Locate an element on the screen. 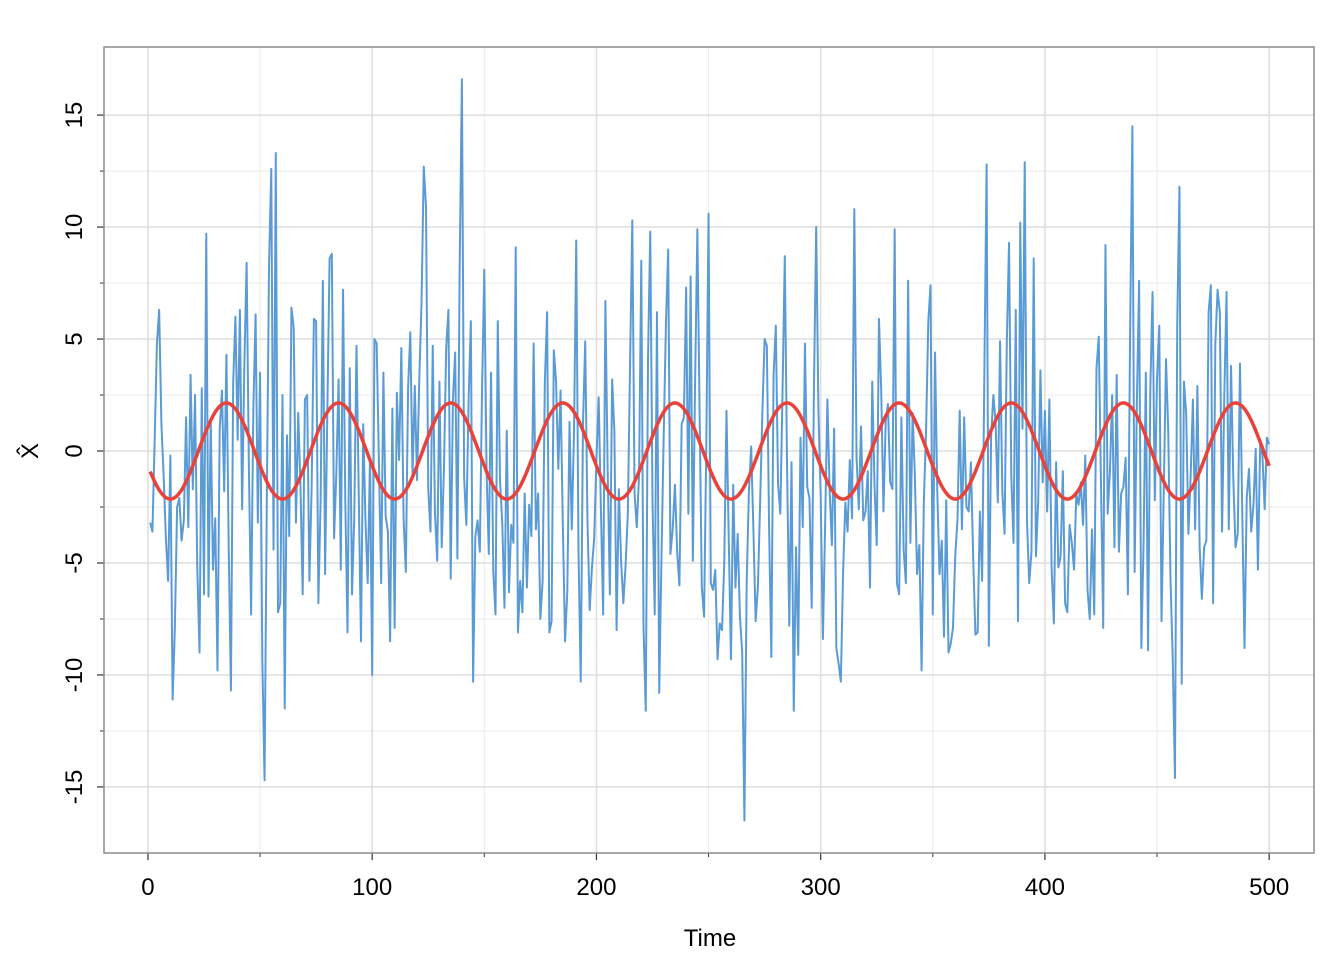  series-line is located at coordinates (709, 451).